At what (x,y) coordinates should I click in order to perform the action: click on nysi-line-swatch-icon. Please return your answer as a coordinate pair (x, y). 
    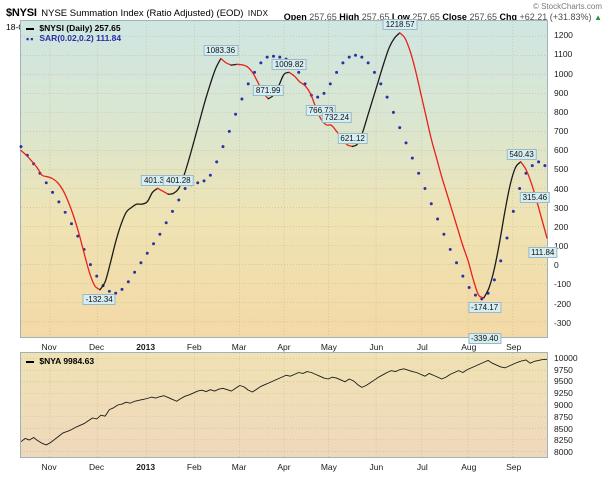
    Looking at the image, I should click on (30, 28).